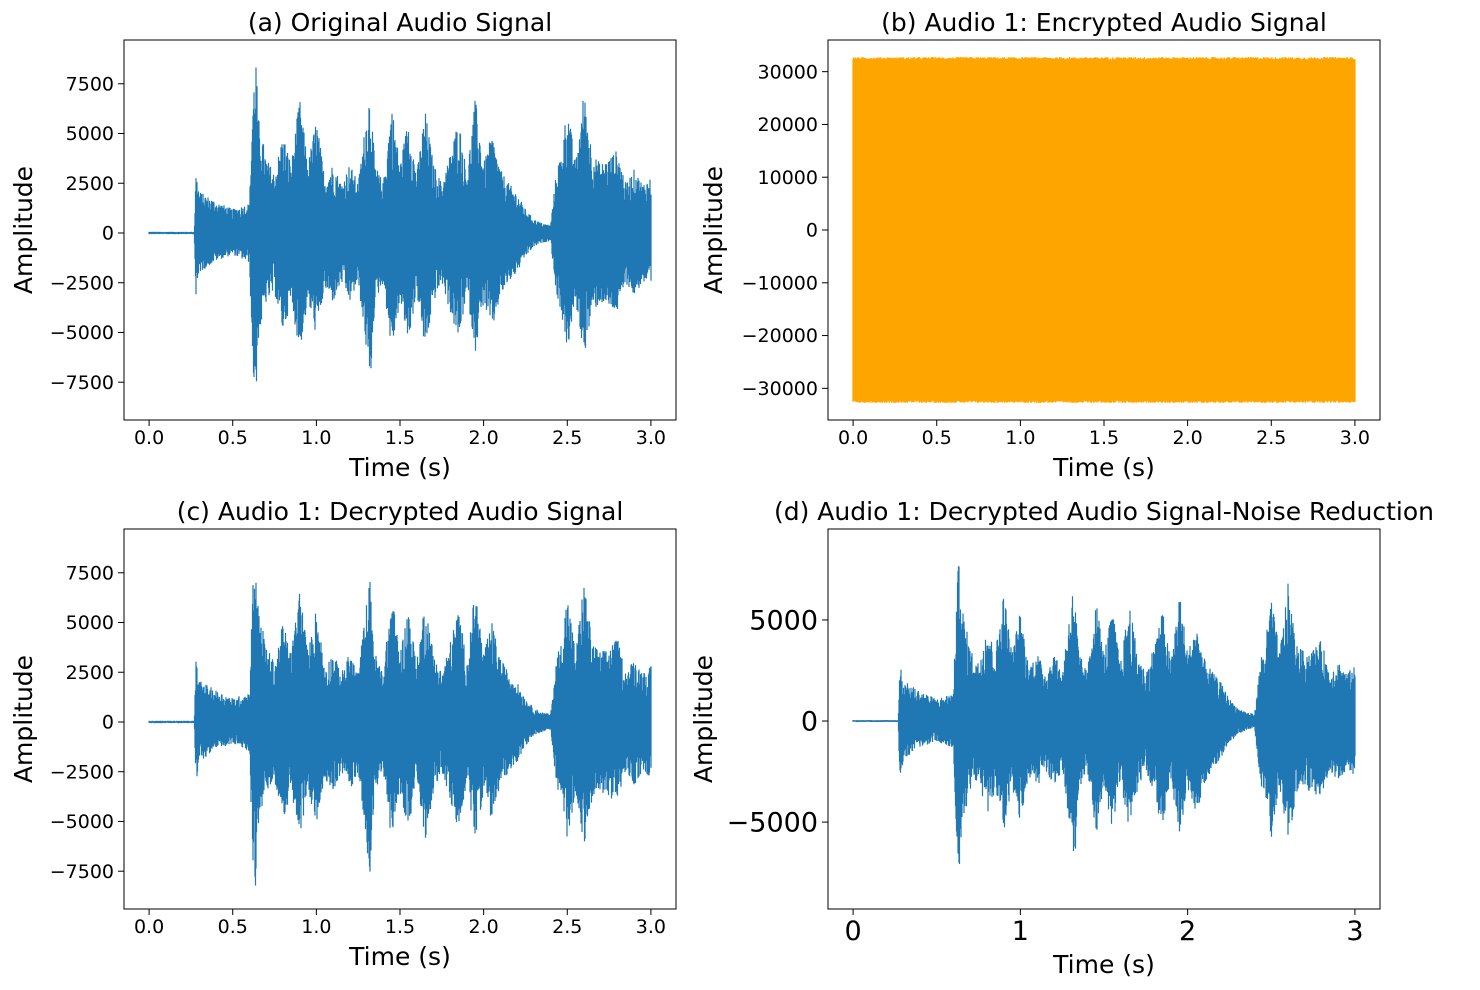 This screenshot has height=990, width=1480. I want to click on y-tick-label: 20000, so click(788, 125).